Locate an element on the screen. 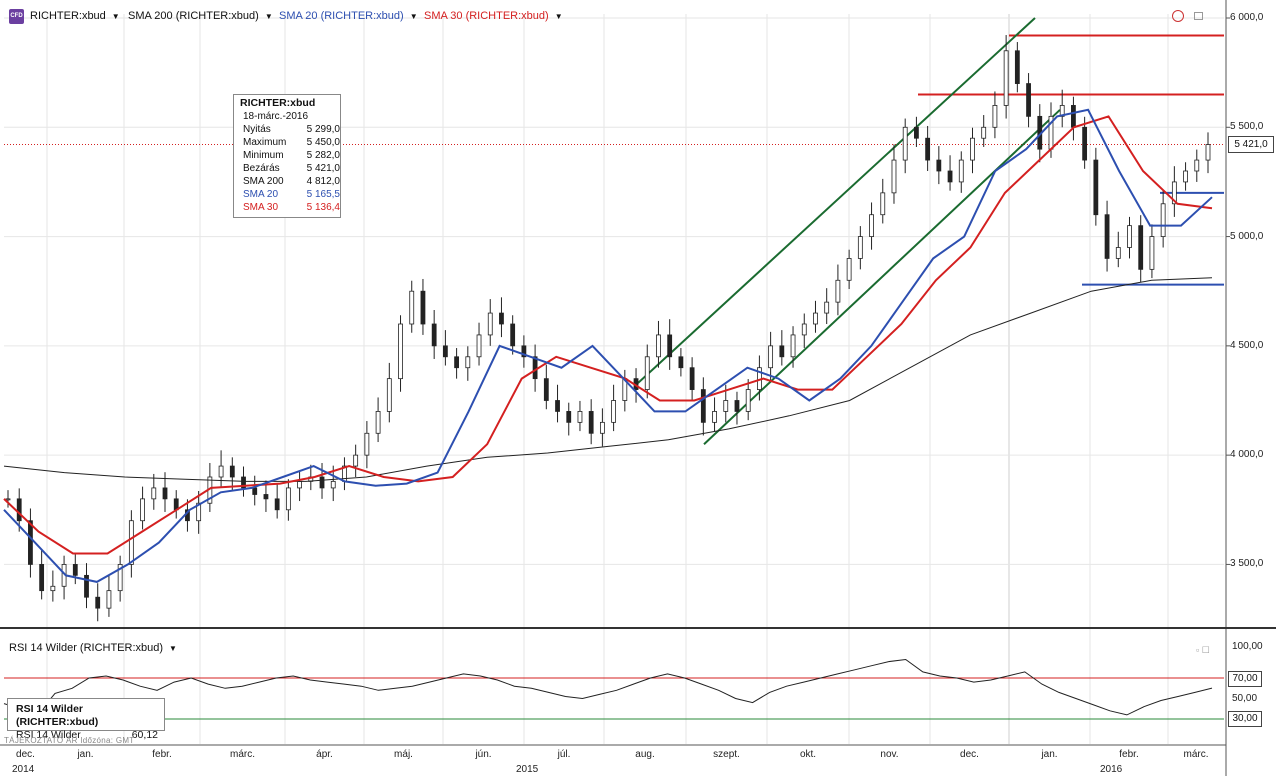 The height and width of the screenshot is (776, 1276). rsi-box-value: 60,12 is located at coordinates (144, 735).